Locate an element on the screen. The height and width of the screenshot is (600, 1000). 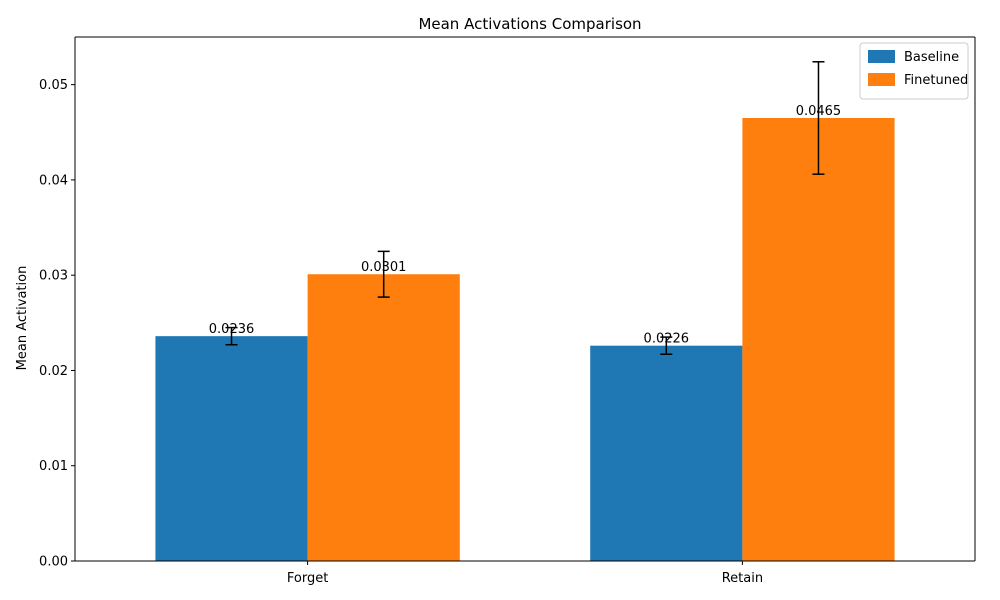
data-label-baseline-forget: 0.0236 is located at coordinates (232, 329).